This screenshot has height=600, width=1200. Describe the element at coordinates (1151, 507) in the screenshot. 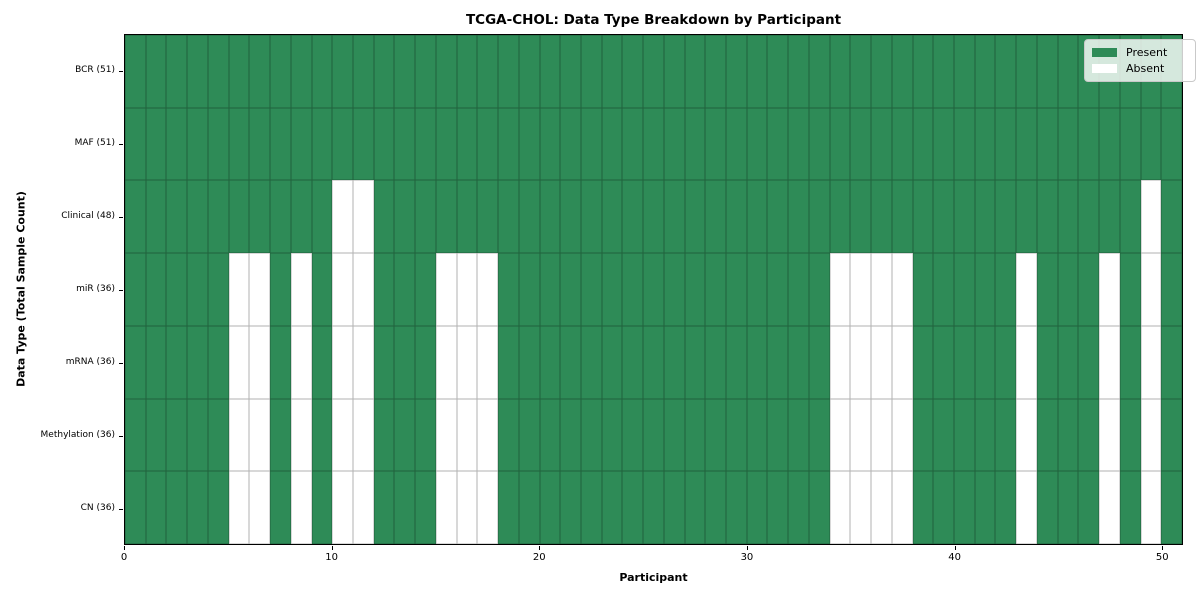

I see `cell-CN-p49` at that location.